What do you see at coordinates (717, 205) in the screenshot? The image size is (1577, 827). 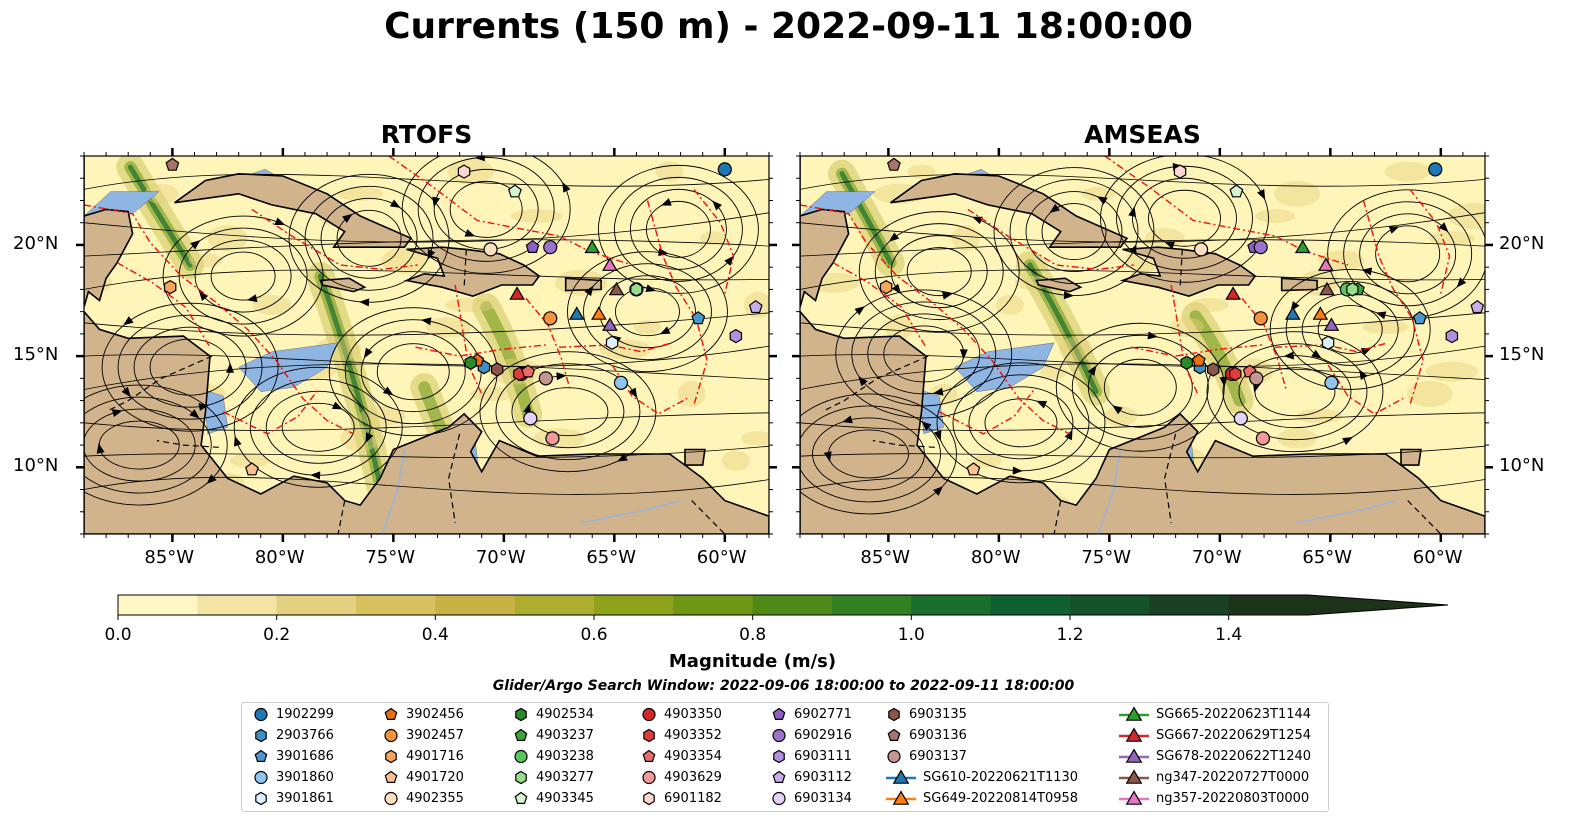 I see `streamline-arrow` at bounding box center [717, 205].